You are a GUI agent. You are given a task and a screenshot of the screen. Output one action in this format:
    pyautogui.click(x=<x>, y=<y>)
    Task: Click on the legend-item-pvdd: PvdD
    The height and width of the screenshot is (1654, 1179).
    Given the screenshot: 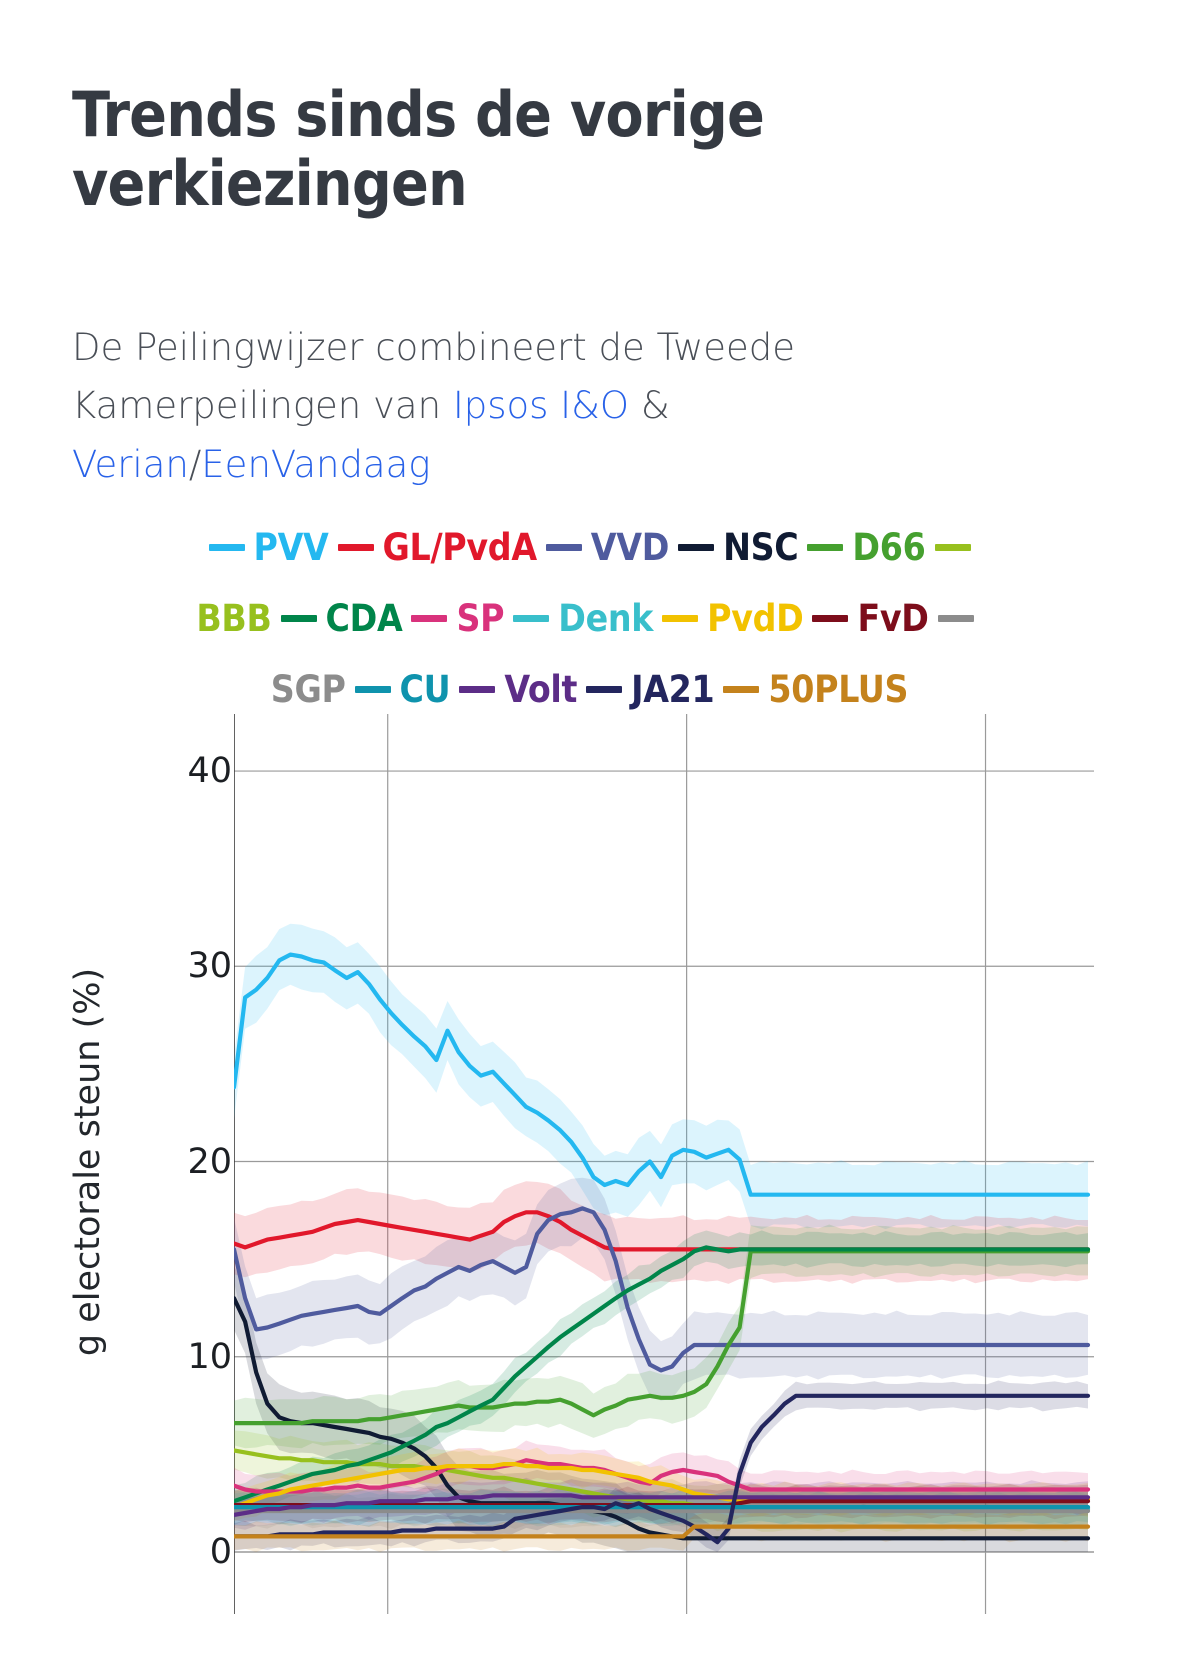 What is the action you would take?
    pyautogui.click(x=728, y=618)
    